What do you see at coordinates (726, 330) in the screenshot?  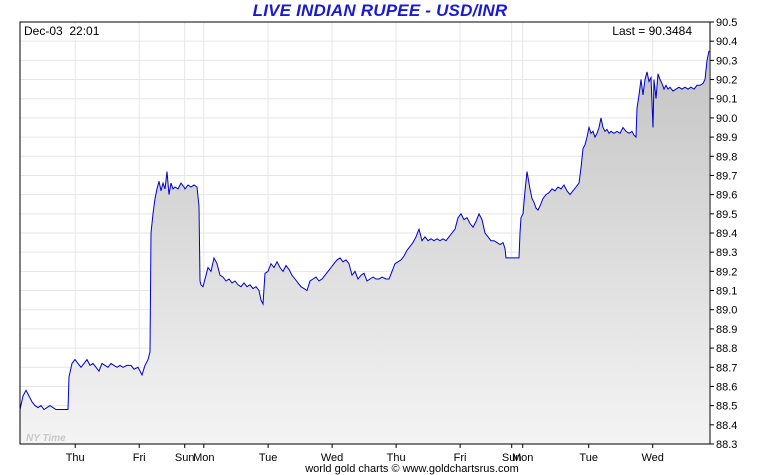 I see `y-tick-label: 88.9` at bounding box center [726, 330].